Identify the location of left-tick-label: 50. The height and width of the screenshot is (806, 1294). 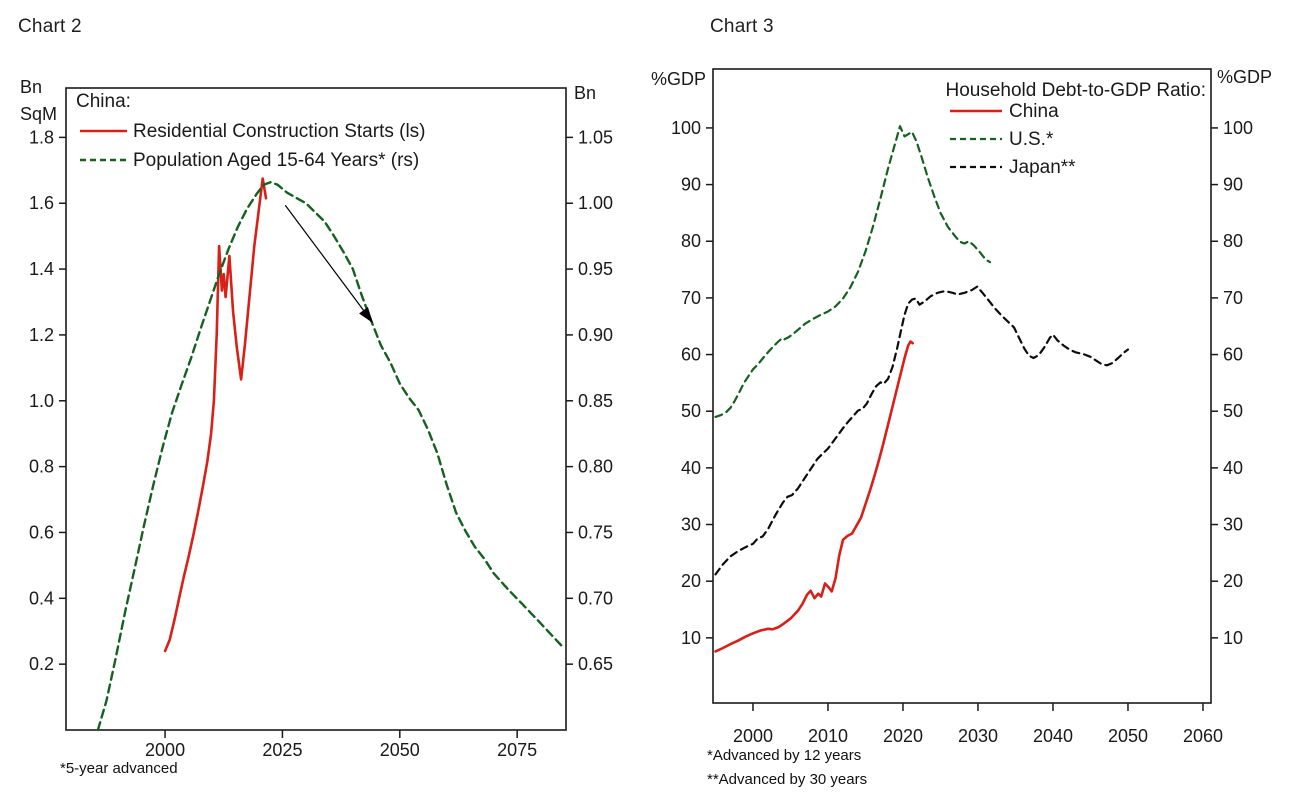
(691, 411).